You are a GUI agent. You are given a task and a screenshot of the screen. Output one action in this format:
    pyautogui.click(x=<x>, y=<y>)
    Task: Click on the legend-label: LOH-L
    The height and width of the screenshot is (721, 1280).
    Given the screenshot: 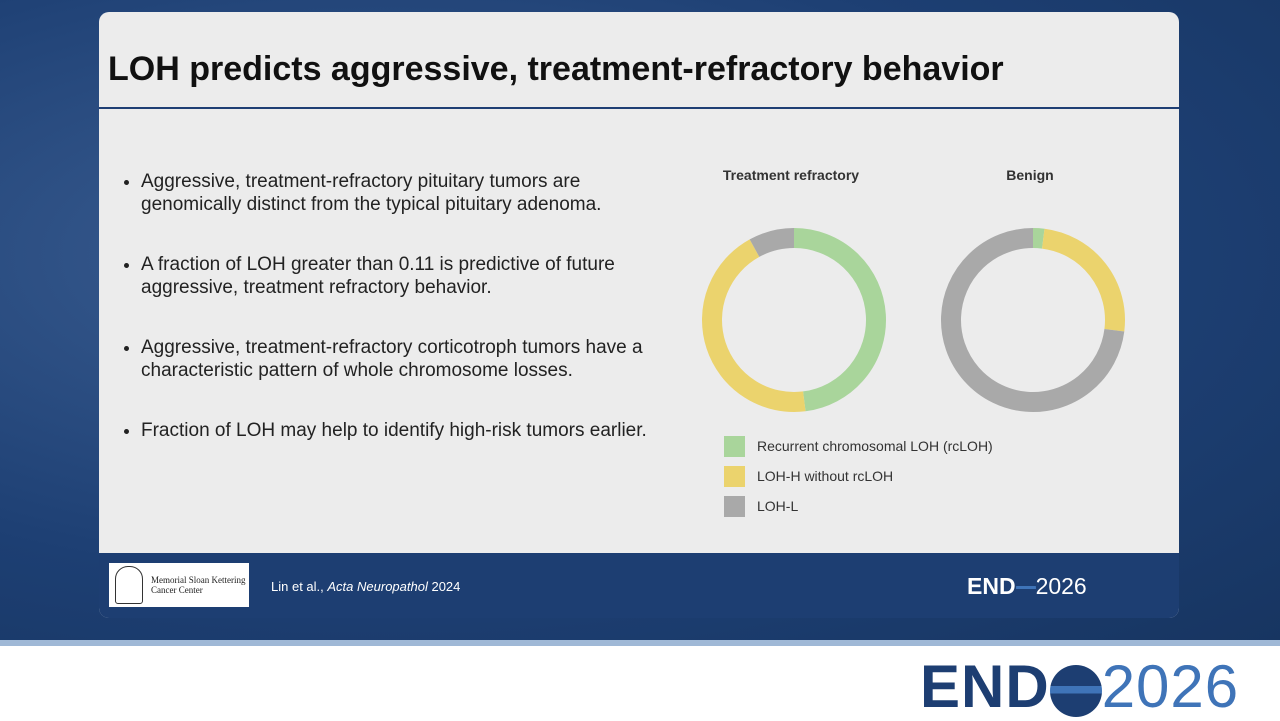 What is the action you would take?
    pyautogui.click(x=777, y=506)
    